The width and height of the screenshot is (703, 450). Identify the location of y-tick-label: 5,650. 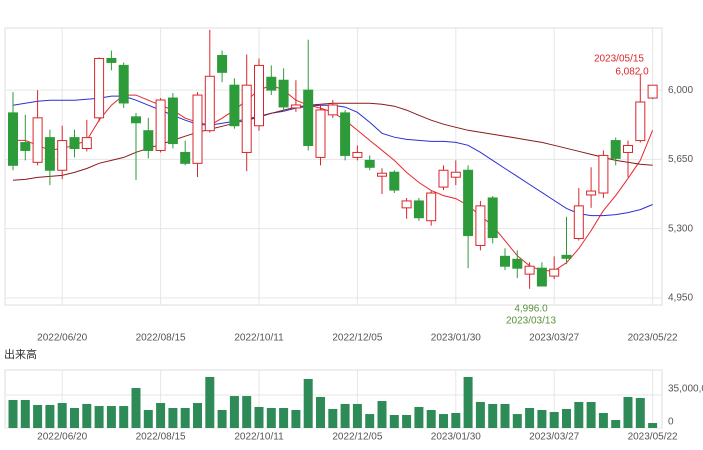
(680, 159).